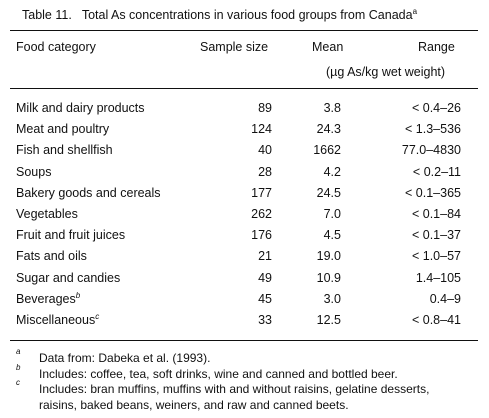  Describe the element at coordinates (332, 214) in the screenshot. I see `cell-mean: 7.0` at that location.